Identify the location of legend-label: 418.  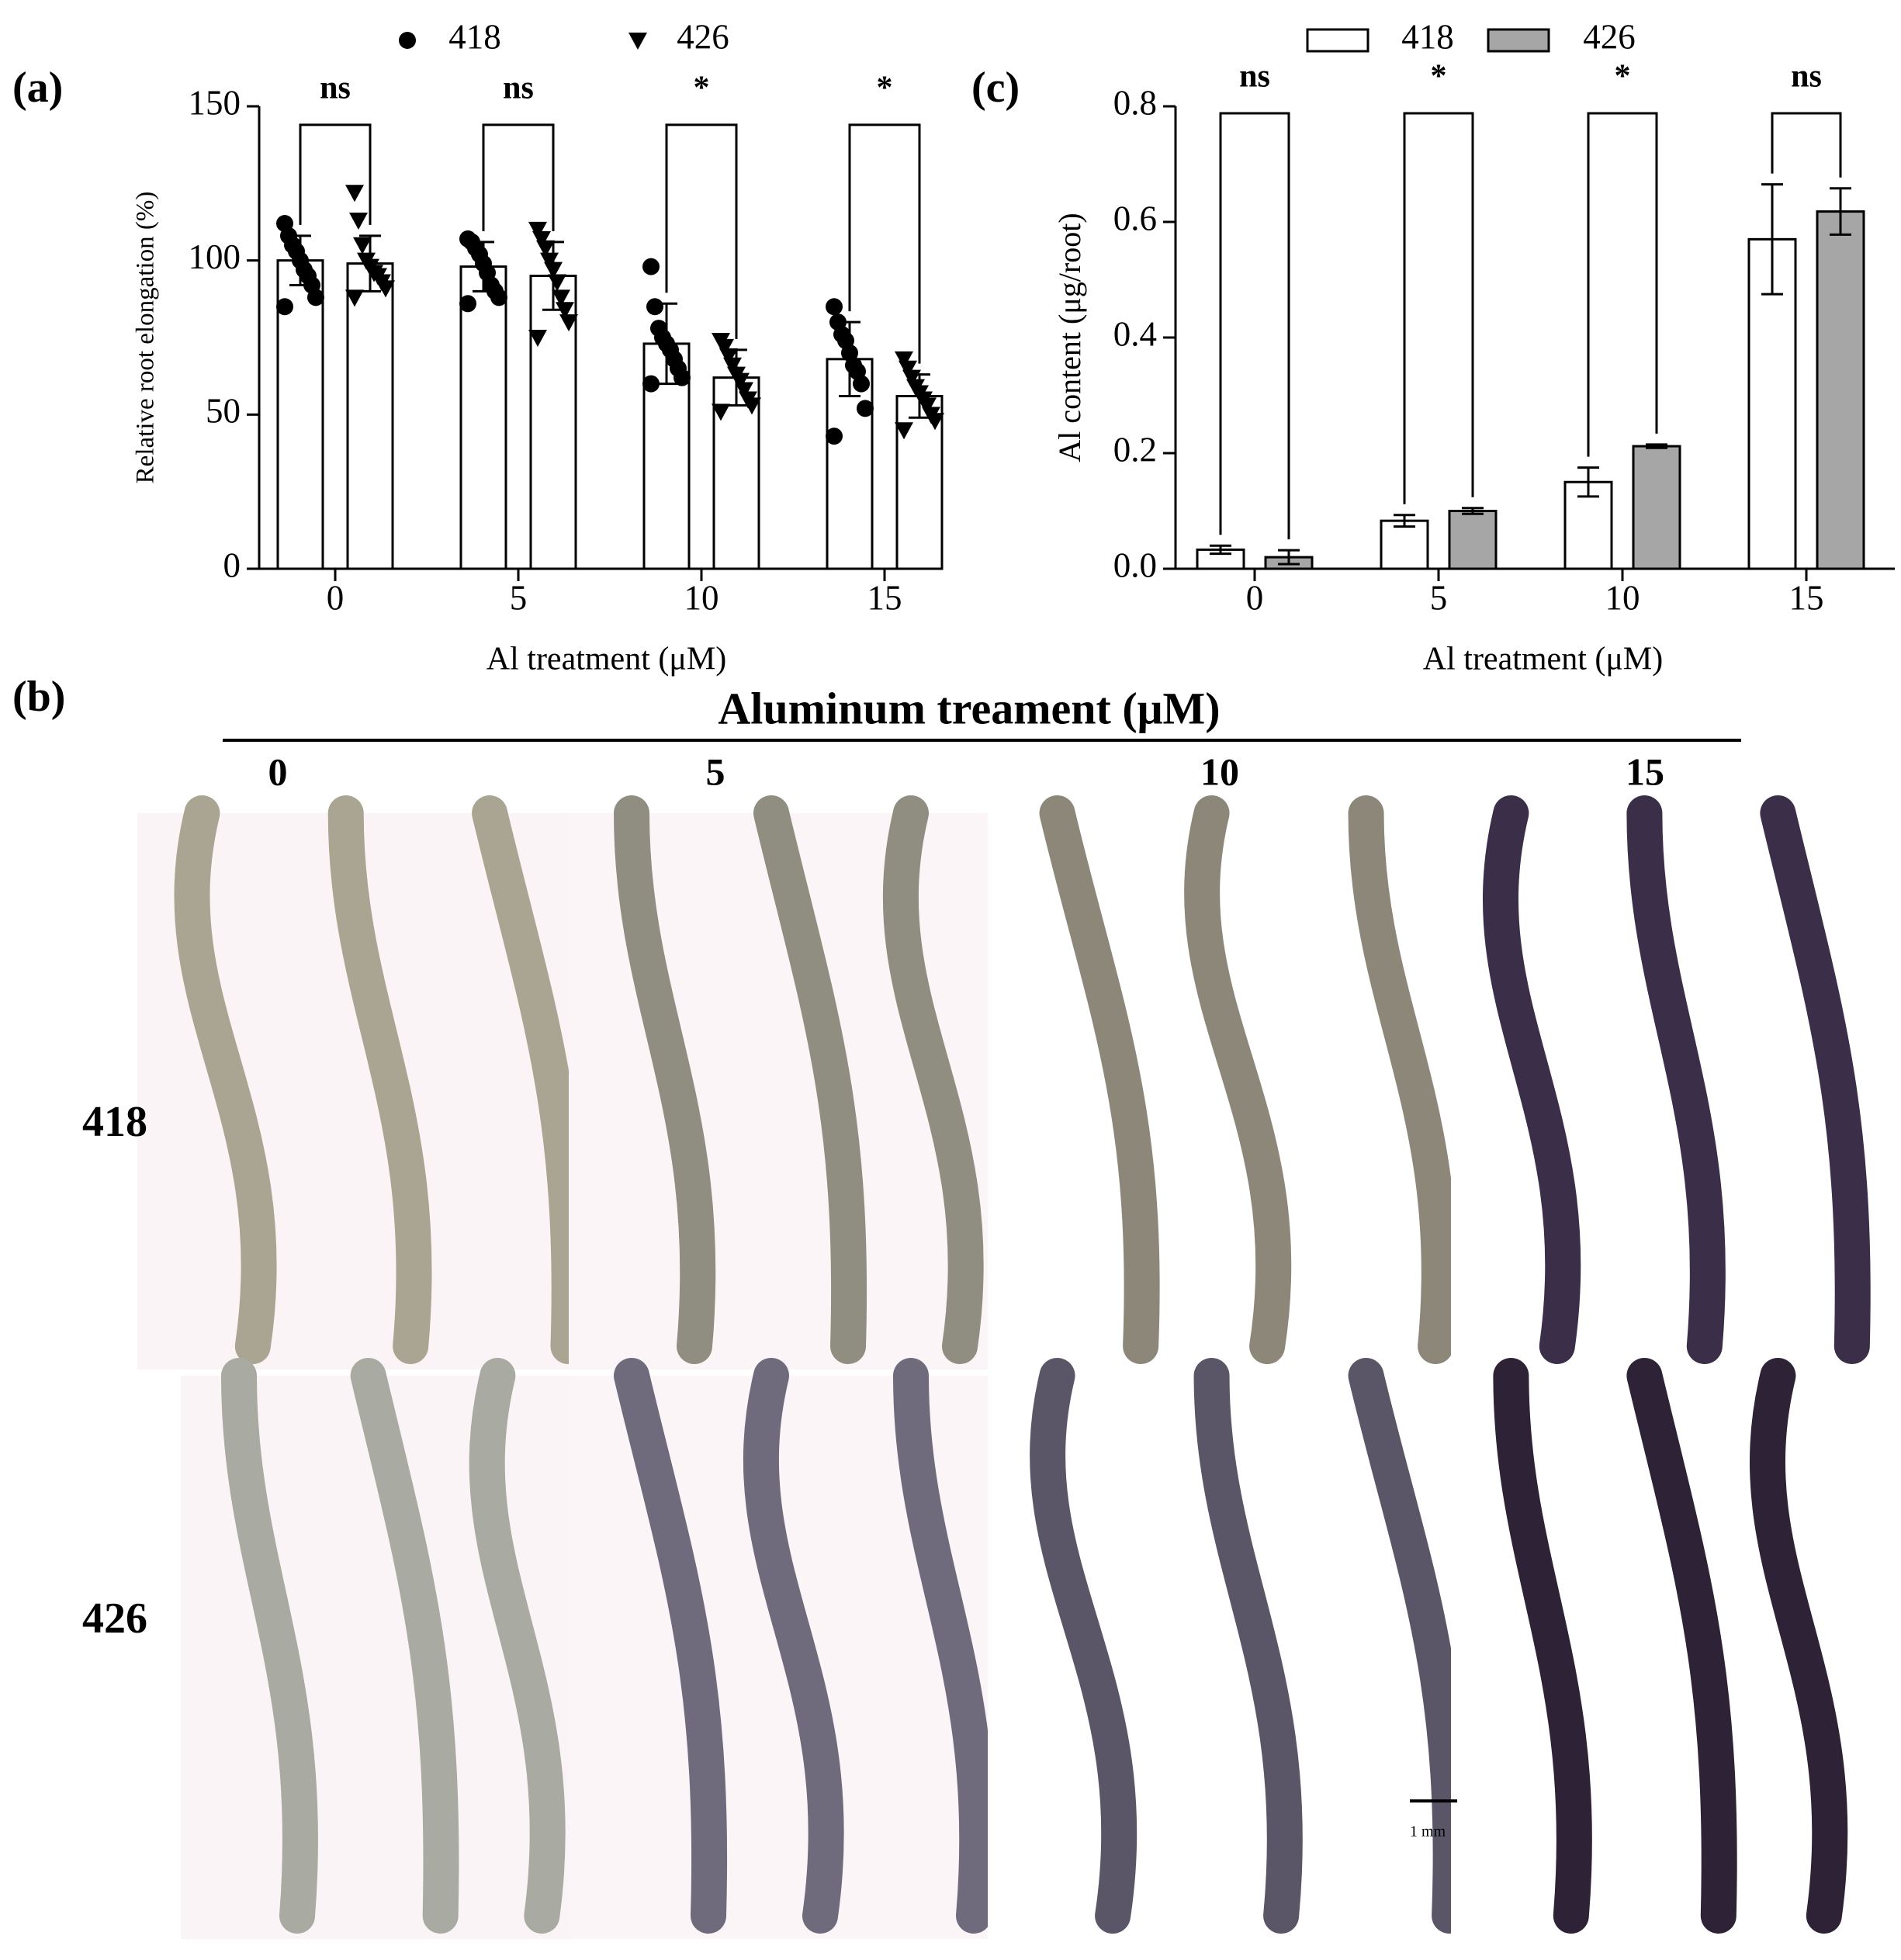
(475, 36).